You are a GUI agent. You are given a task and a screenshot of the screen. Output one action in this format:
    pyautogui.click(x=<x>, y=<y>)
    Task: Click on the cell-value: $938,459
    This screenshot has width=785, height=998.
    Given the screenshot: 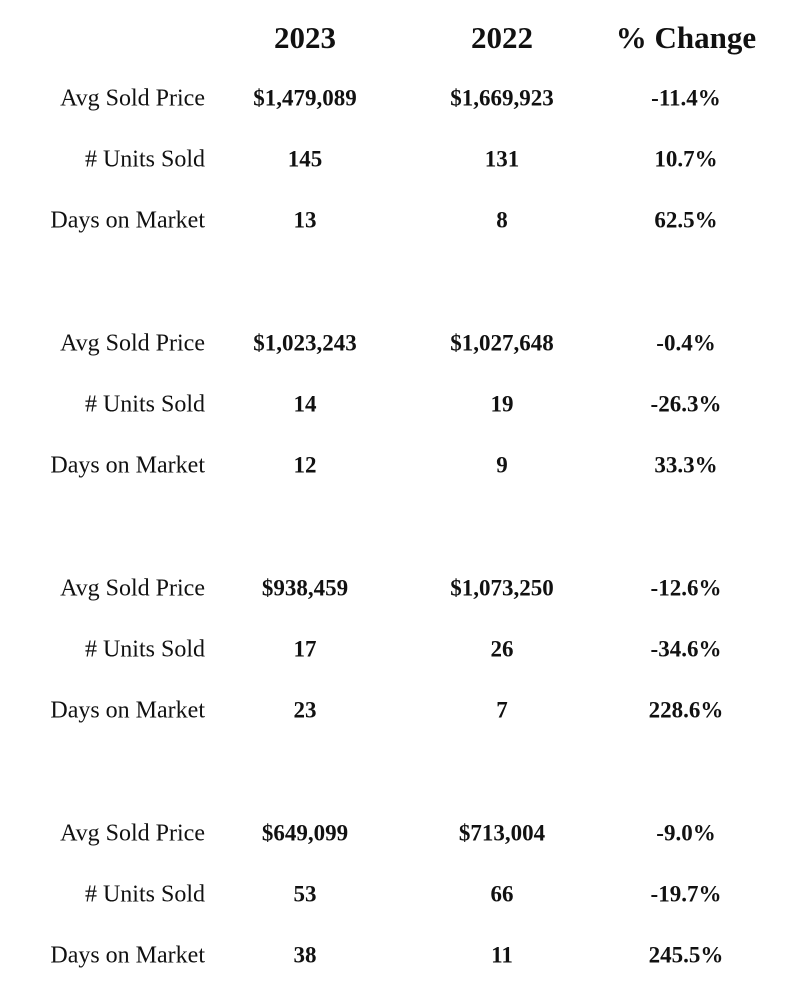 What is the action you would take?
    pyautogui.click(x=305, y=587)
    